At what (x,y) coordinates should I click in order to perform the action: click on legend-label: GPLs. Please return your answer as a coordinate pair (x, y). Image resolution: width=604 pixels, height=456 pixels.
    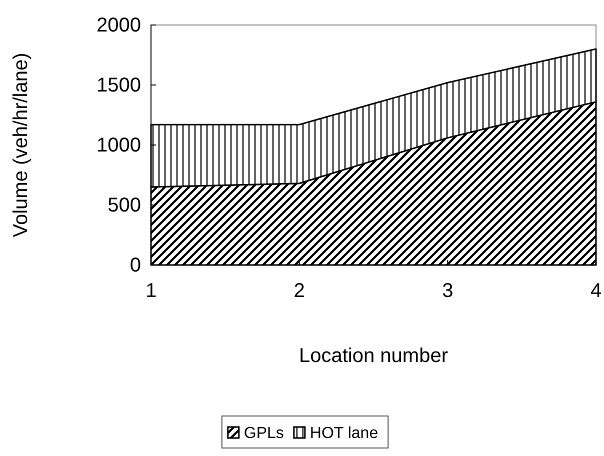
    Looking at the image, I should click on (264, 433).